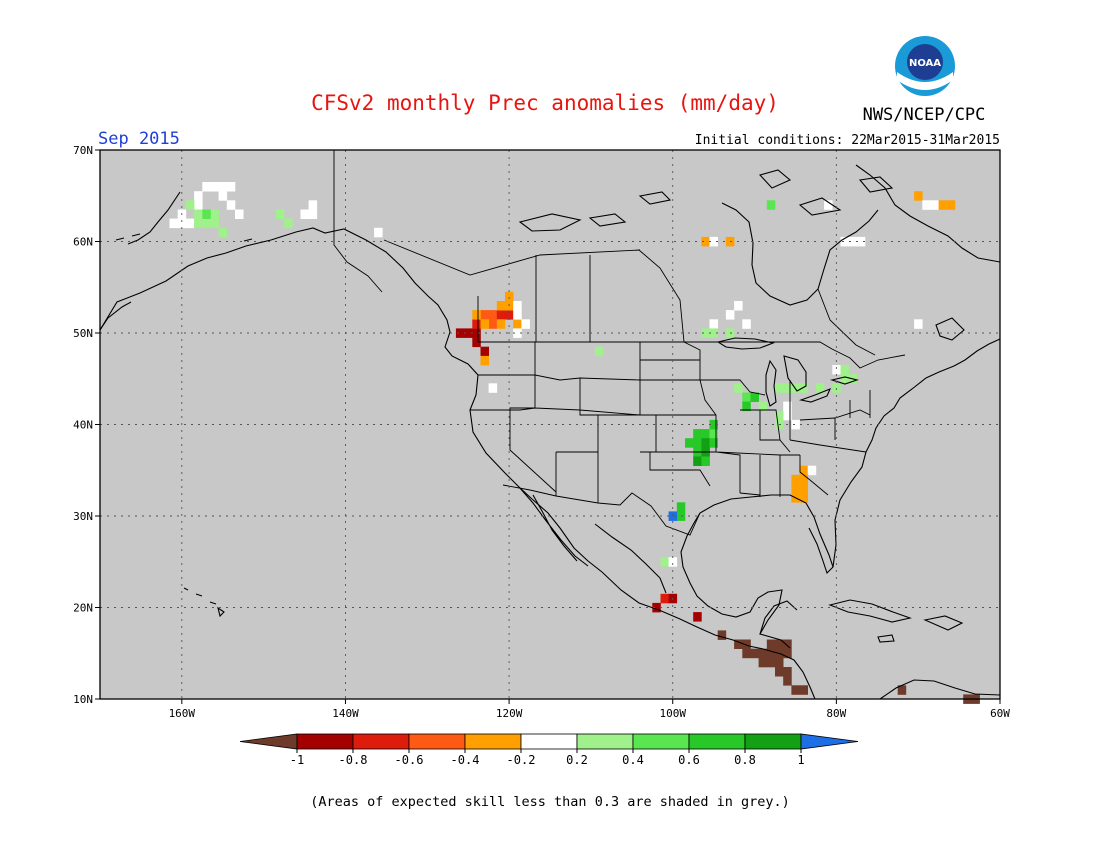 The image size is (1100, 850). Describe the element at coordinates (924, 115) in the screenshot. I see `agency-label: NWS/NCEP/CPC` at that location.